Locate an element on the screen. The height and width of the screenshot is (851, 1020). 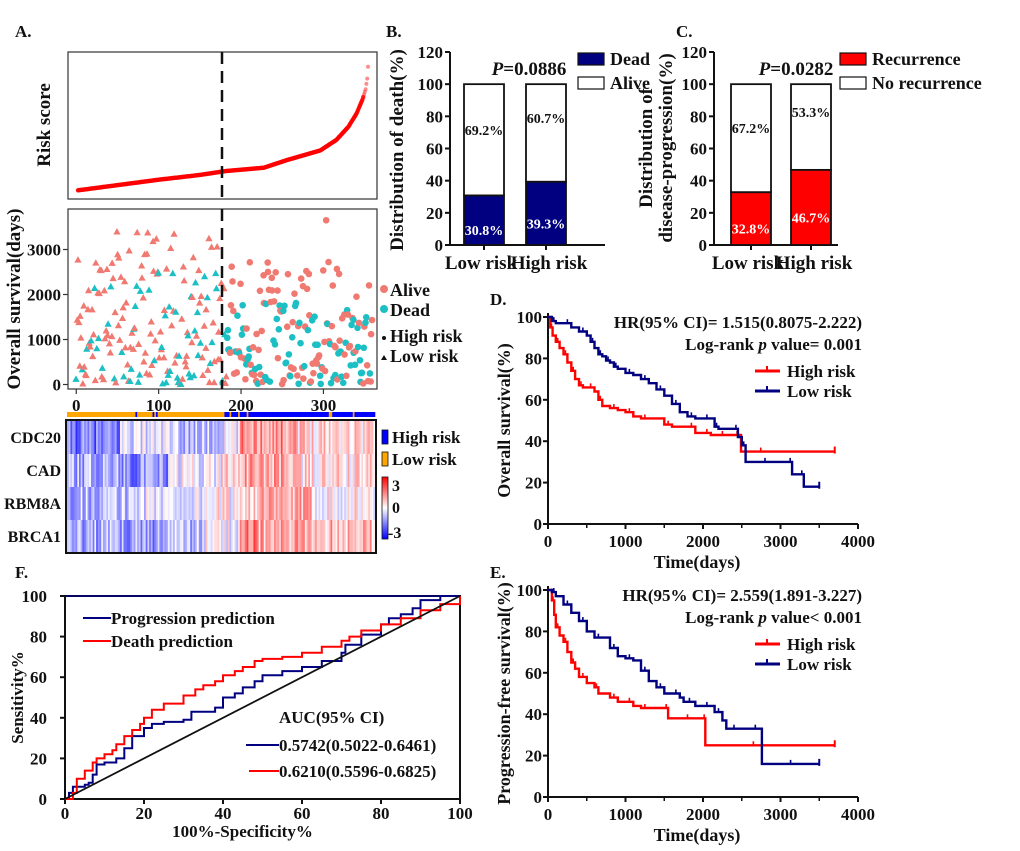
x-tick-label: 80 is located at coordinates (381, 813).